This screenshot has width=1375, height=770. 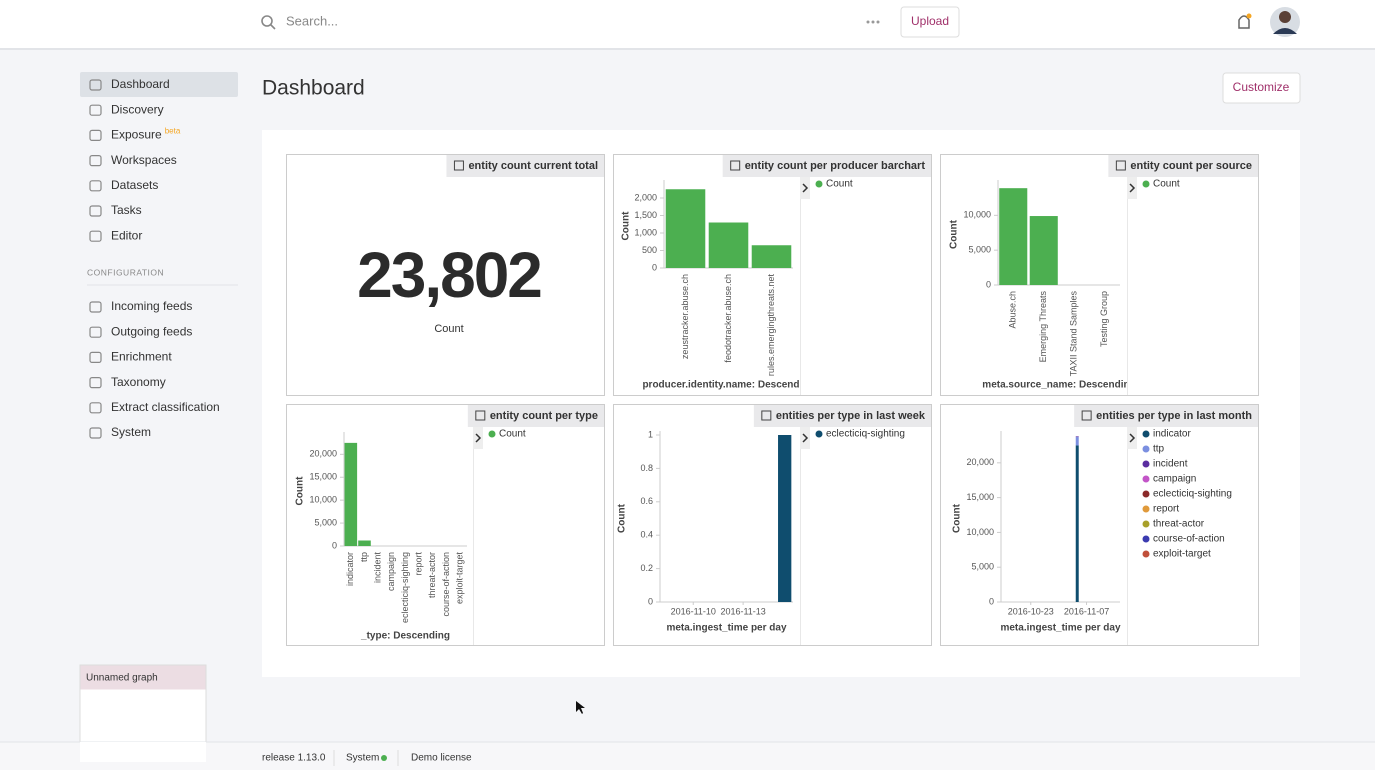 What do you see at coordinates (646, 568) in the screenshot?
I see `y-tick-label: 0.2` at bounding box center [646, 568].